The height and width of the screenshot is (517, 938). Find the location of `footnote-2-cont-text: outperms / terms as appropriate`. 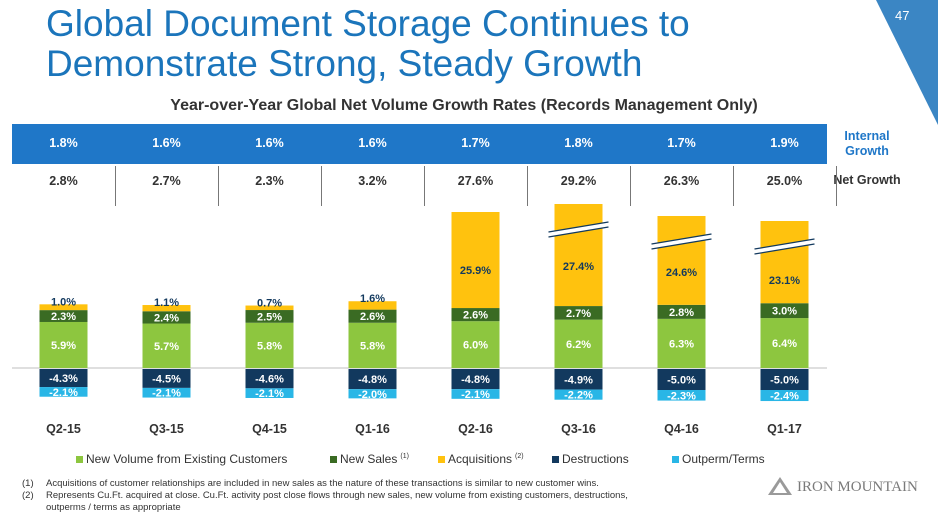

footnote-2-cont-text: outperms / terms as appropriate is located at coordinates (113, 507).